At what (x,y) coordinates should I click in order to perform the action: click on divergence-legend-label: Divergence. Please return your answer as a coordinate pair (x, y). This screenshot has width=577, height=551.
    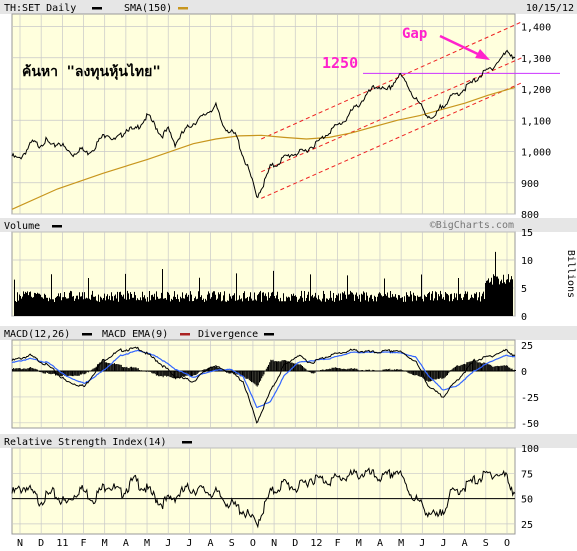
    Looking at the image, I should click on (228, 334).